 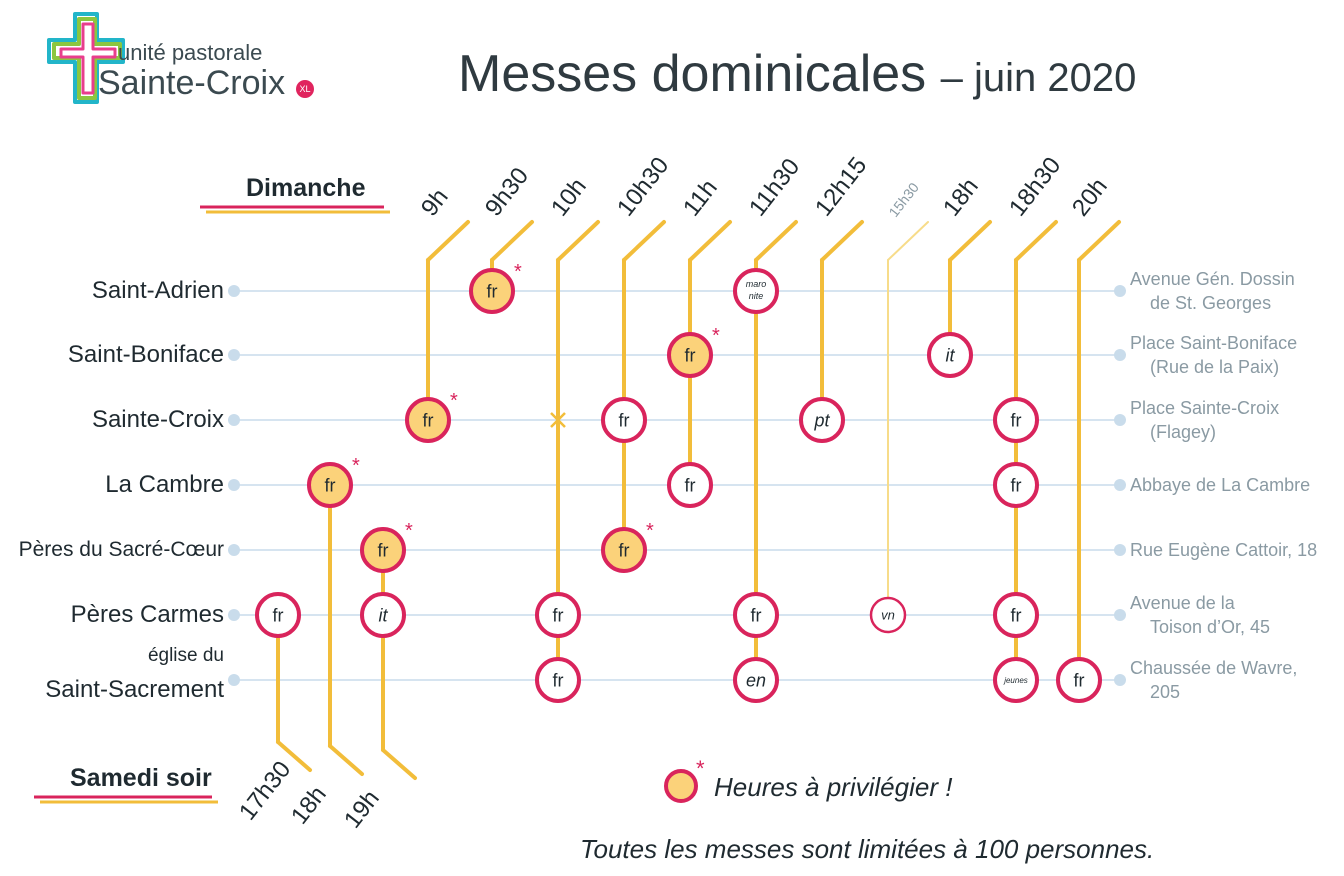 I want to click on logo-badge: XL, so click(x=305, y=89).